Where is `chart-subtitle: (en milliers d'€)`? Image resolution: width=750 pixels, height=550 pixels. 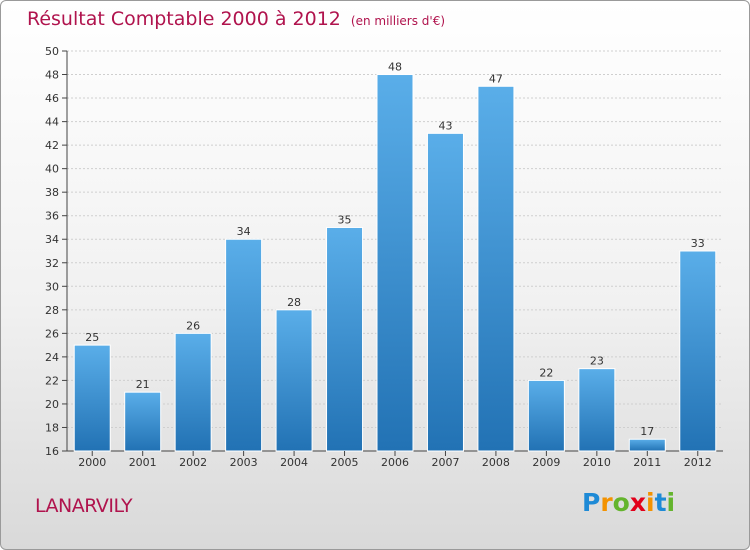
chart-subtitle: (en milliers d'€) is located at coordinates (398, 21).